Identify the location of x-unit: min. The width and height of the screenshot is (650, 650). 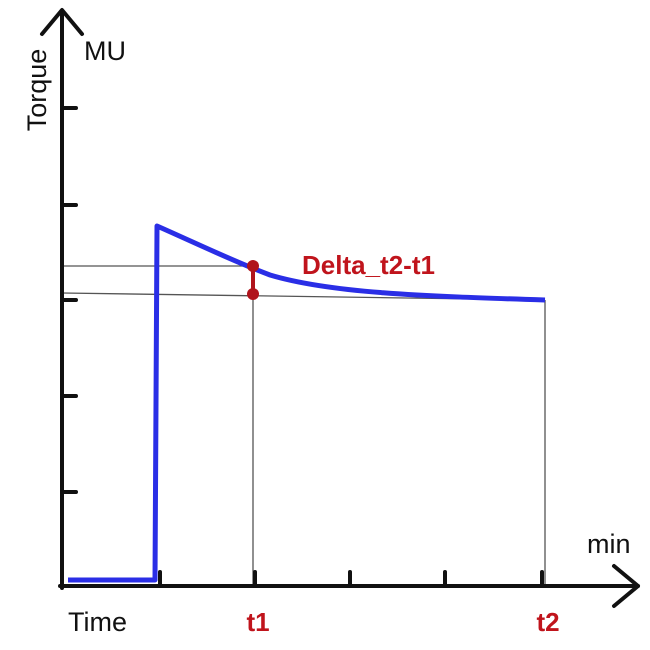
(609, 544).